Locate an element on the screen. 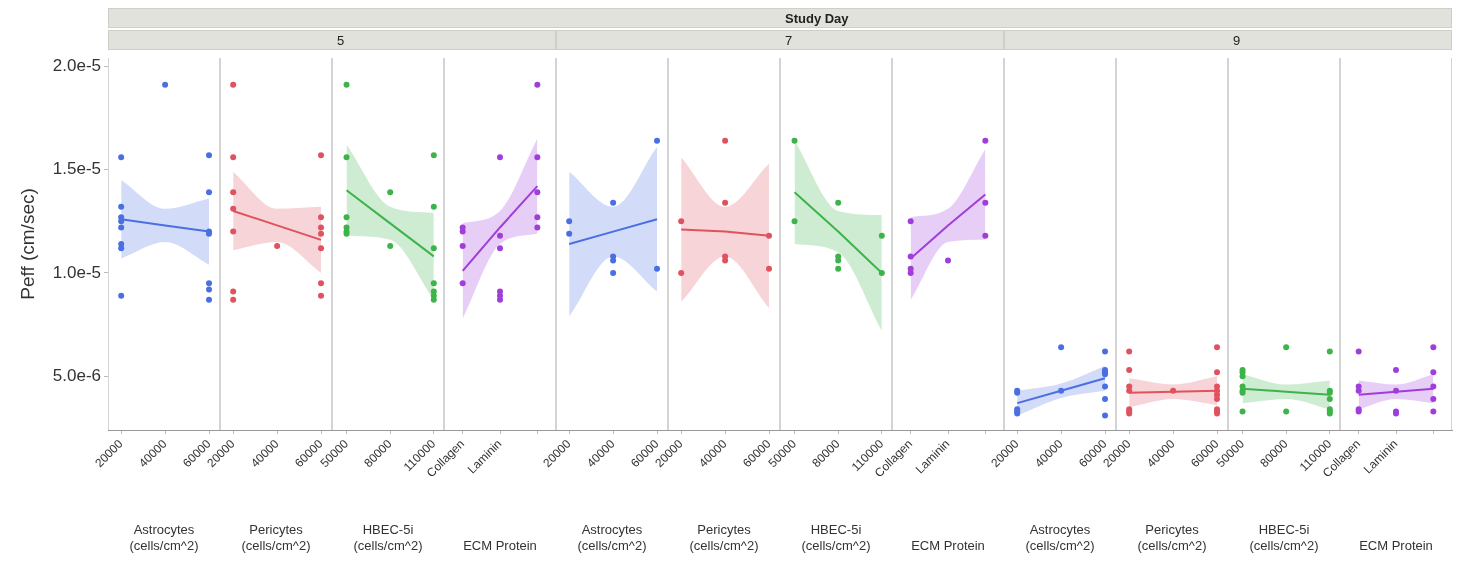  y-axis-title: Peff (cm/sec) is located at coordinates (27, 244).